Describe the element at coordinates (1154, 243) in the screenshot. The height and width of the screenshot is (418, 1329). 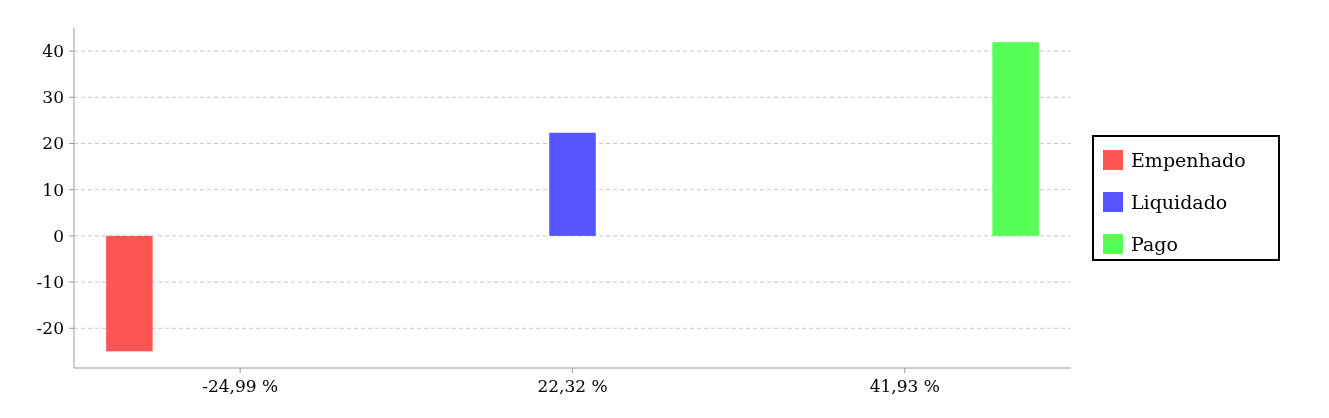
I see `legend-label: Pago` at that location.